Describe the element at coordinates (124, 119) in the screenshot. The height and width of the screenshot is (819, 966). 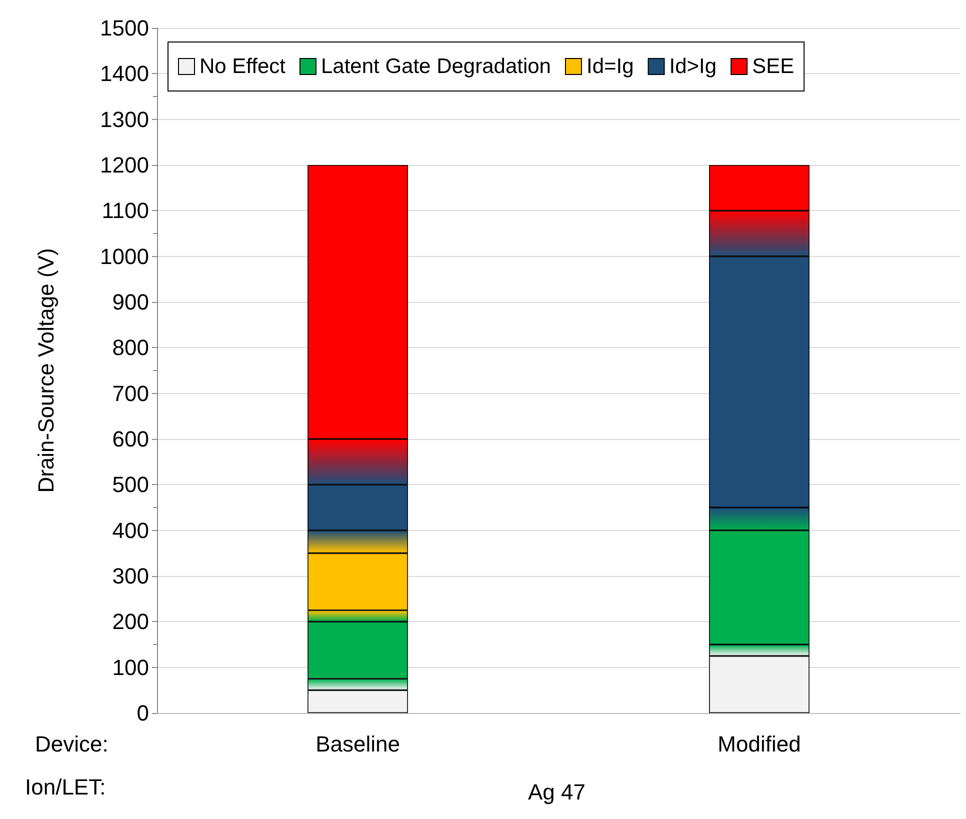
I see `y-tick-label: 1300` at that location.